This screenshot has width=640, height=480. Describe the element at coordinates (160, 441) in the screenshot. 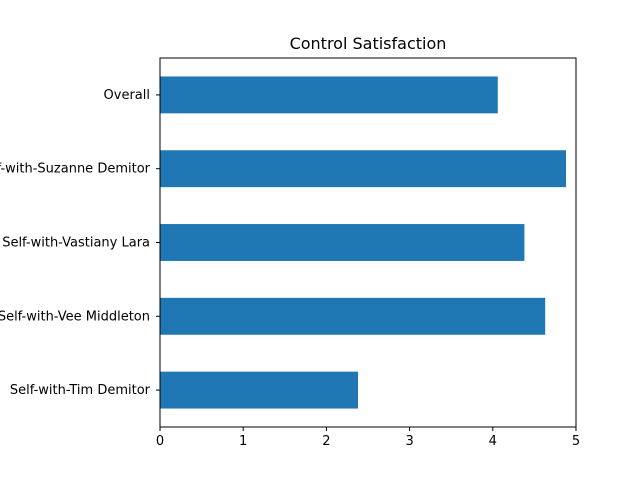

I see `x-tick-label: 0` at that location.